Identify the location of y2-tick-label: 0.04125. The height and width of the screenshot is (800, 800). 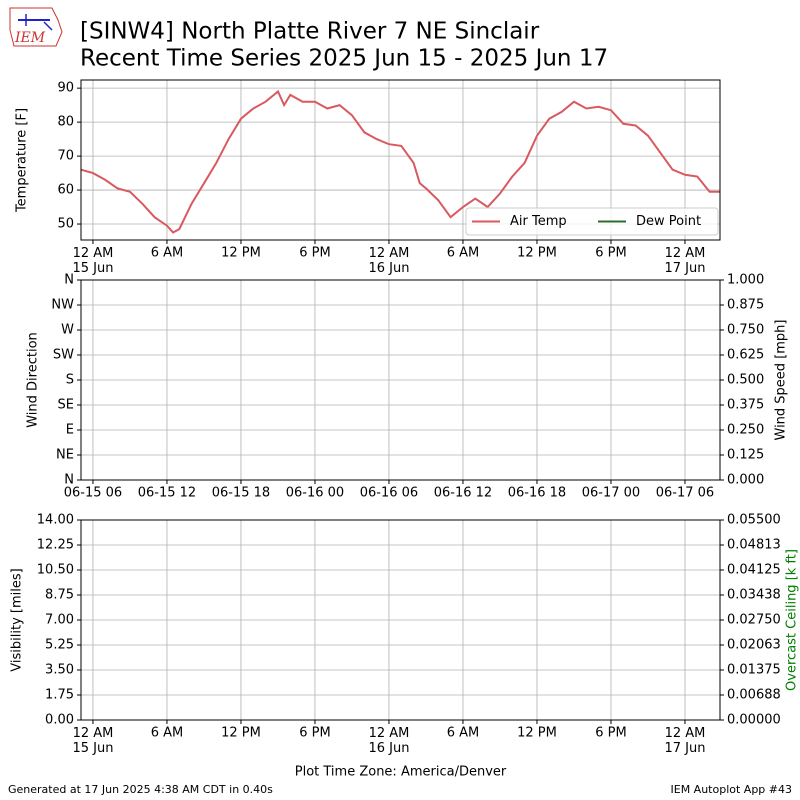
(754, 570).